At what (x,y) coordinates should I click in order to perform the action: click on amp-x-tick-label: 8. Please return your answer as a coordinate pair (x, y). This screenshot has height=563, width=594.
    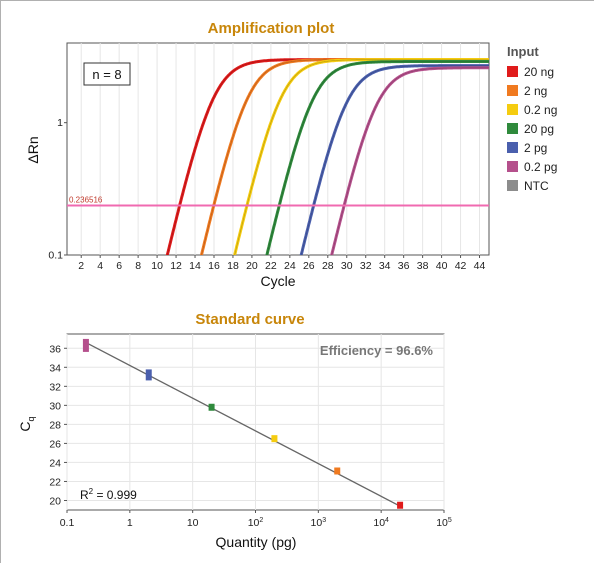
    Looking at the image, I should click on (138, 266).